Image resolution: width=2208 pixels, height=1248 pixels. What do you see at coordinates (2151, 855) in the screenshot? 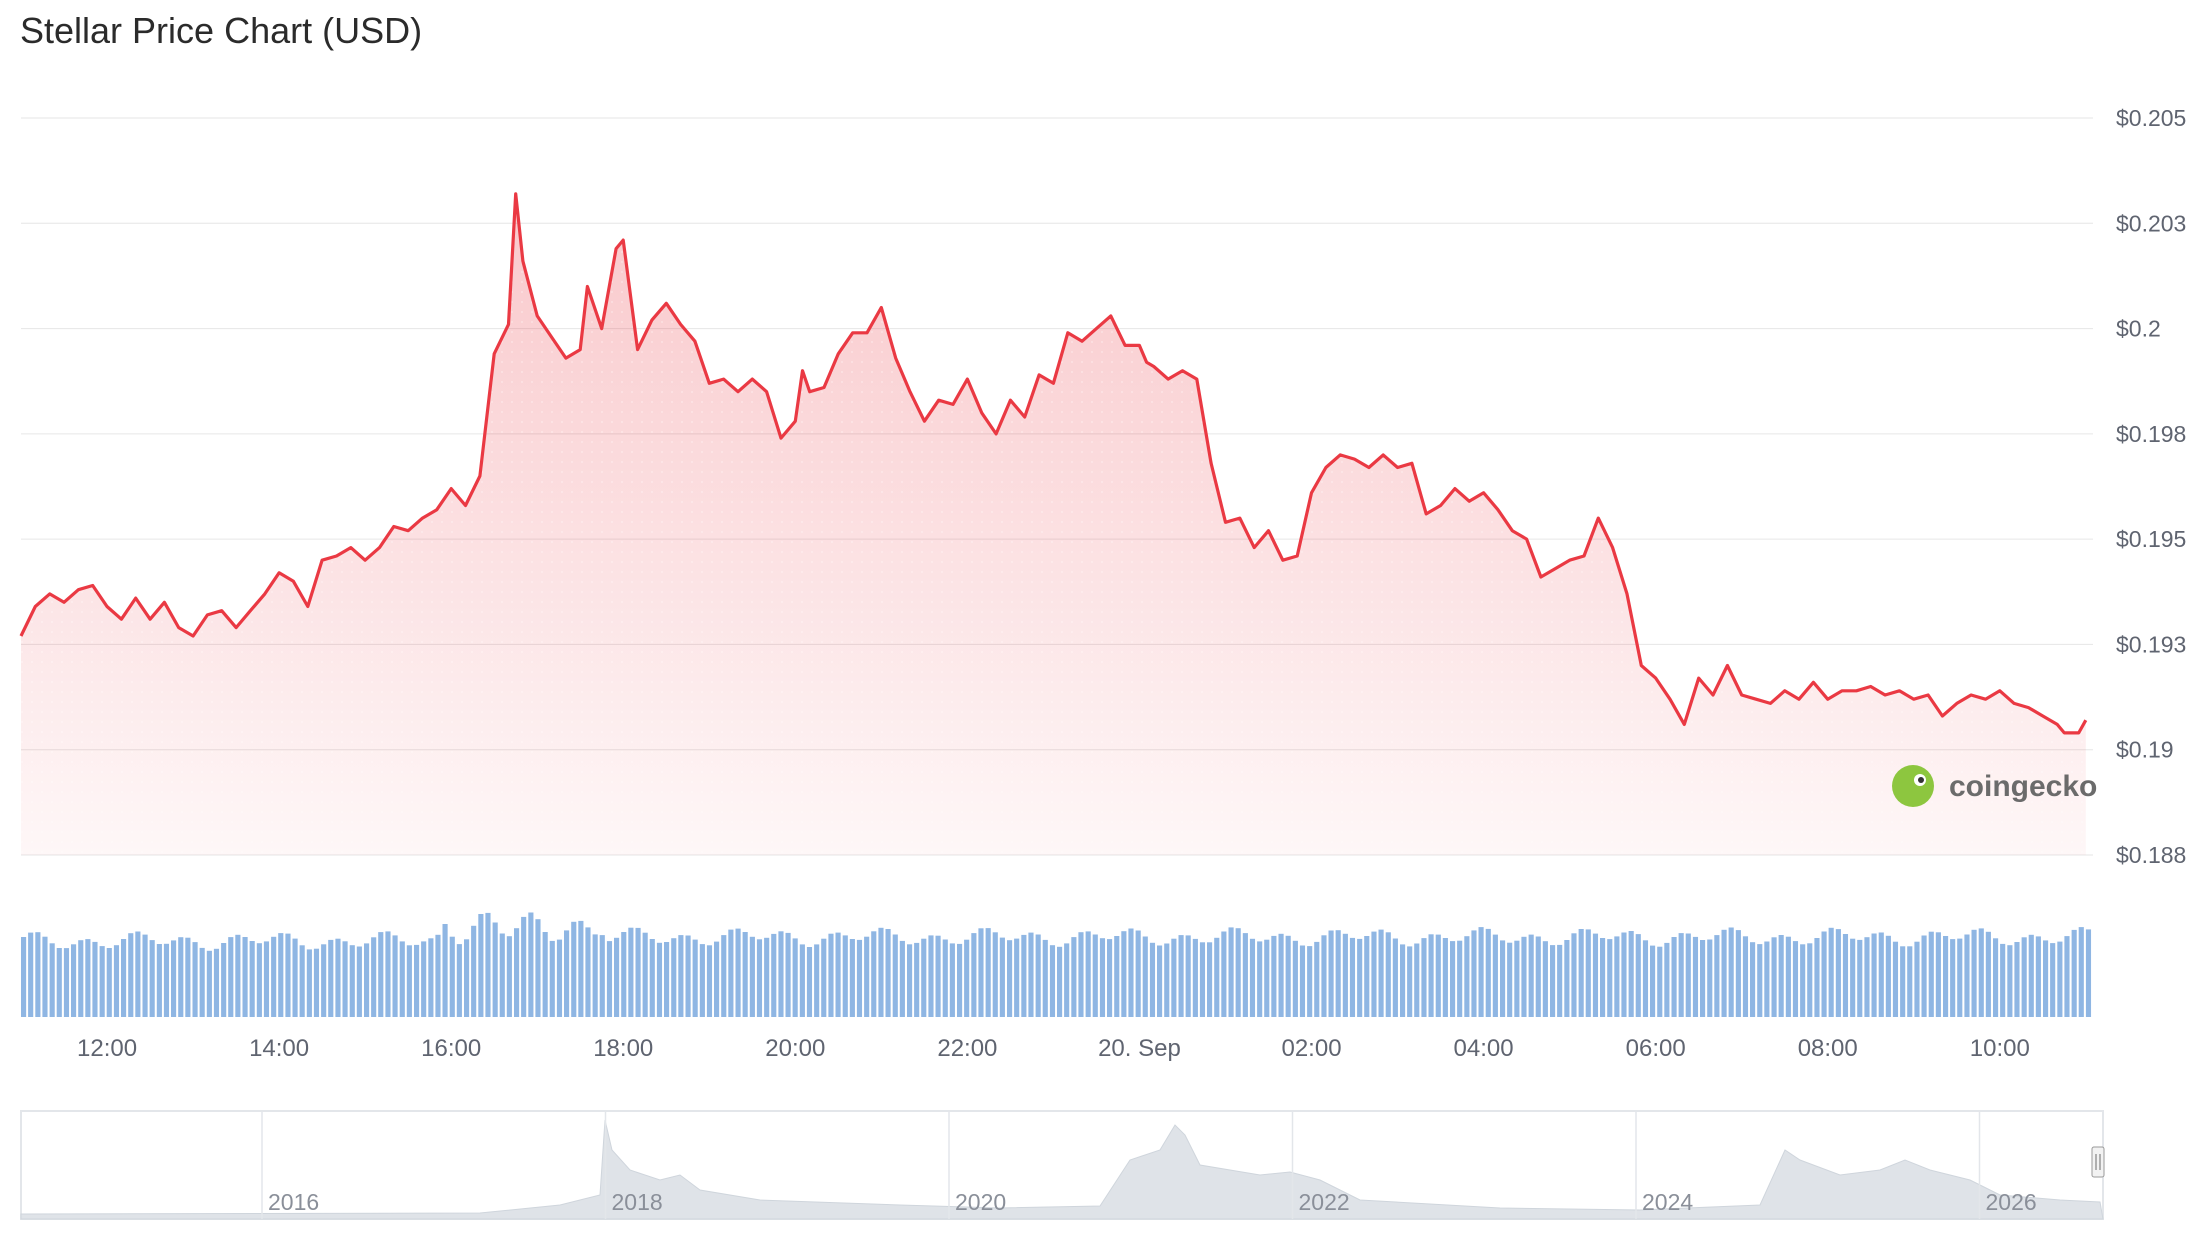
I see `y-tick-label: $0.188` at bounding box center [2151, 855].